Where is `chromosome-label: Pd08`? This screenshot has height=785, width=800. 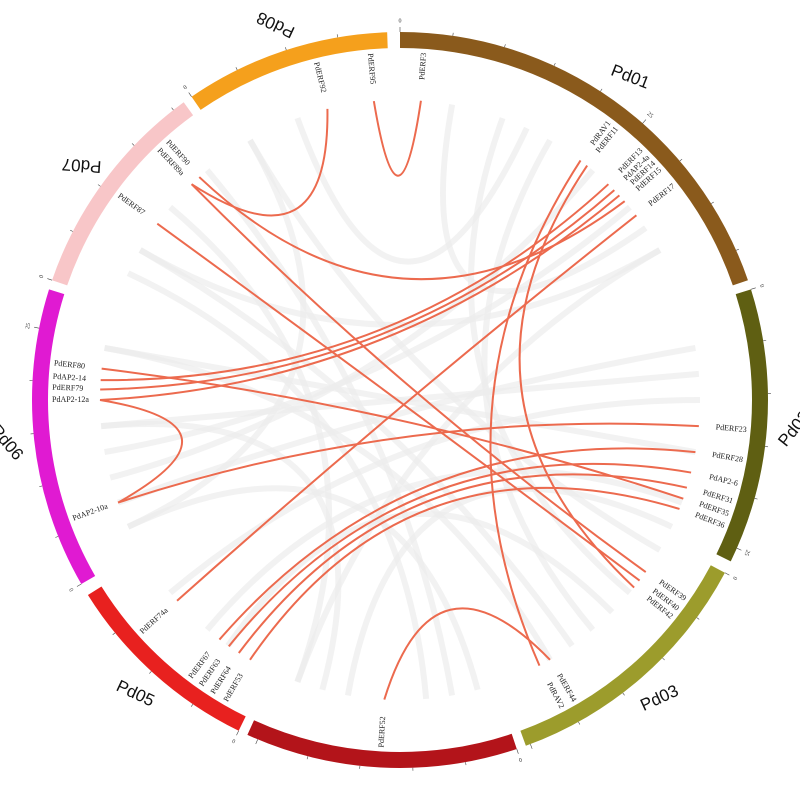 chromosome-label: Pd08 is located at coordinates (276, 25).